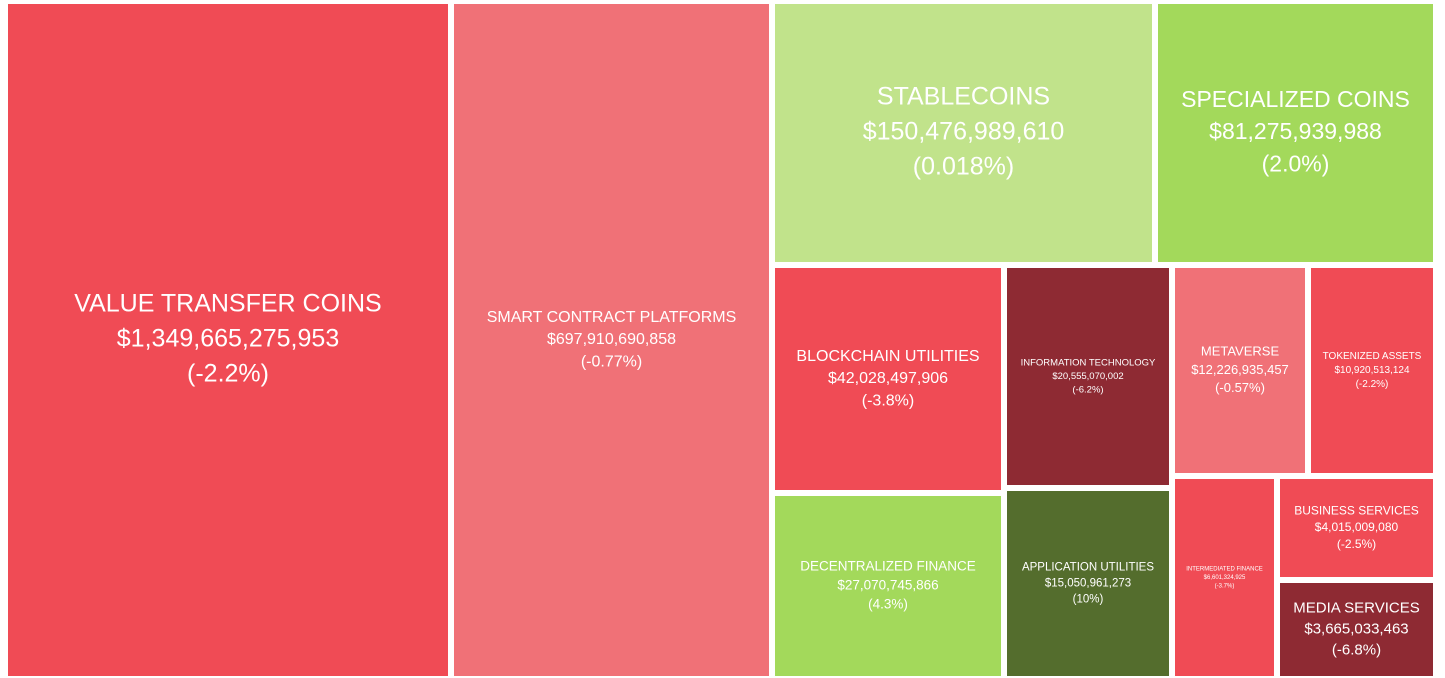 The height and width of the screenshot is (678, 1445). I want to click on tile-value: $15,050,961,273, so click(1088, 584).